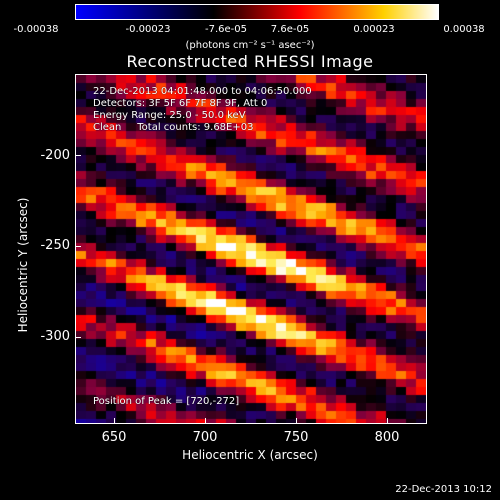 Image resolution: width=500 pixels, height=500 pixels. Describe the element at coordinates (250, 455) in the screenshot. I see `x-axis-label: Heliocentric X (arcsec)` at that location.